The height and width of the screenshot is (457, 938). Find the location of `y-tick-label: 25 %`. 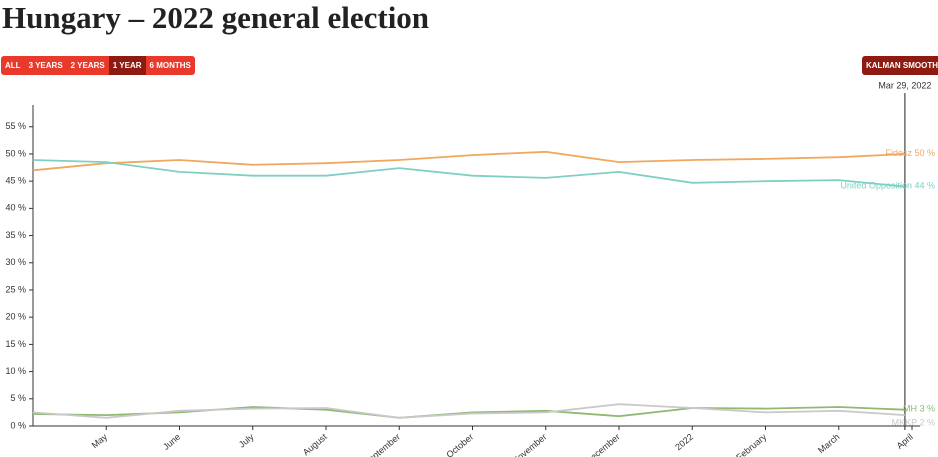

y-tick-label: 25 % is located at coordinates (15, 289).